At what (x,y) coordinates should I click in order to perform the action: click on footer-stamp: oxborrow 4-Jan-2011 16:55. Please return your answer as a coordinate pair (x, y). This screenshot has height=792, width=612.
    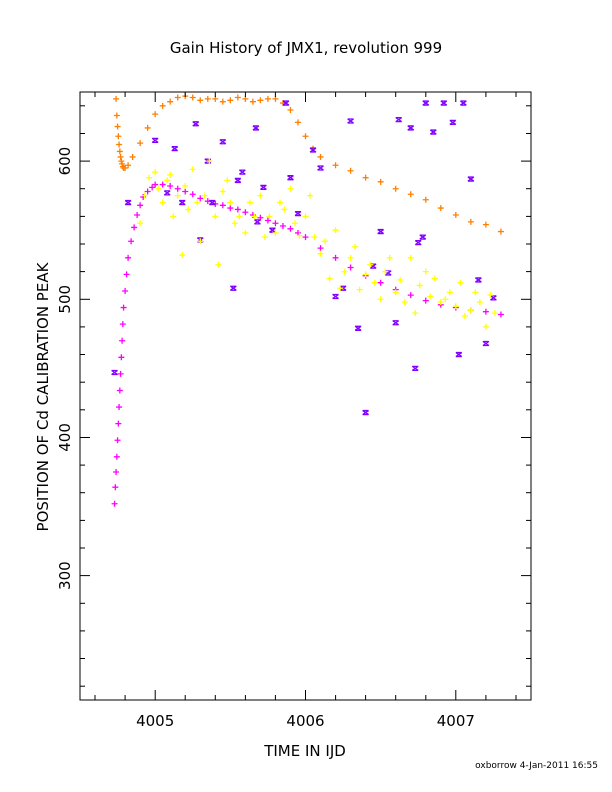
    Looking at the image, I should click on (536, 766).